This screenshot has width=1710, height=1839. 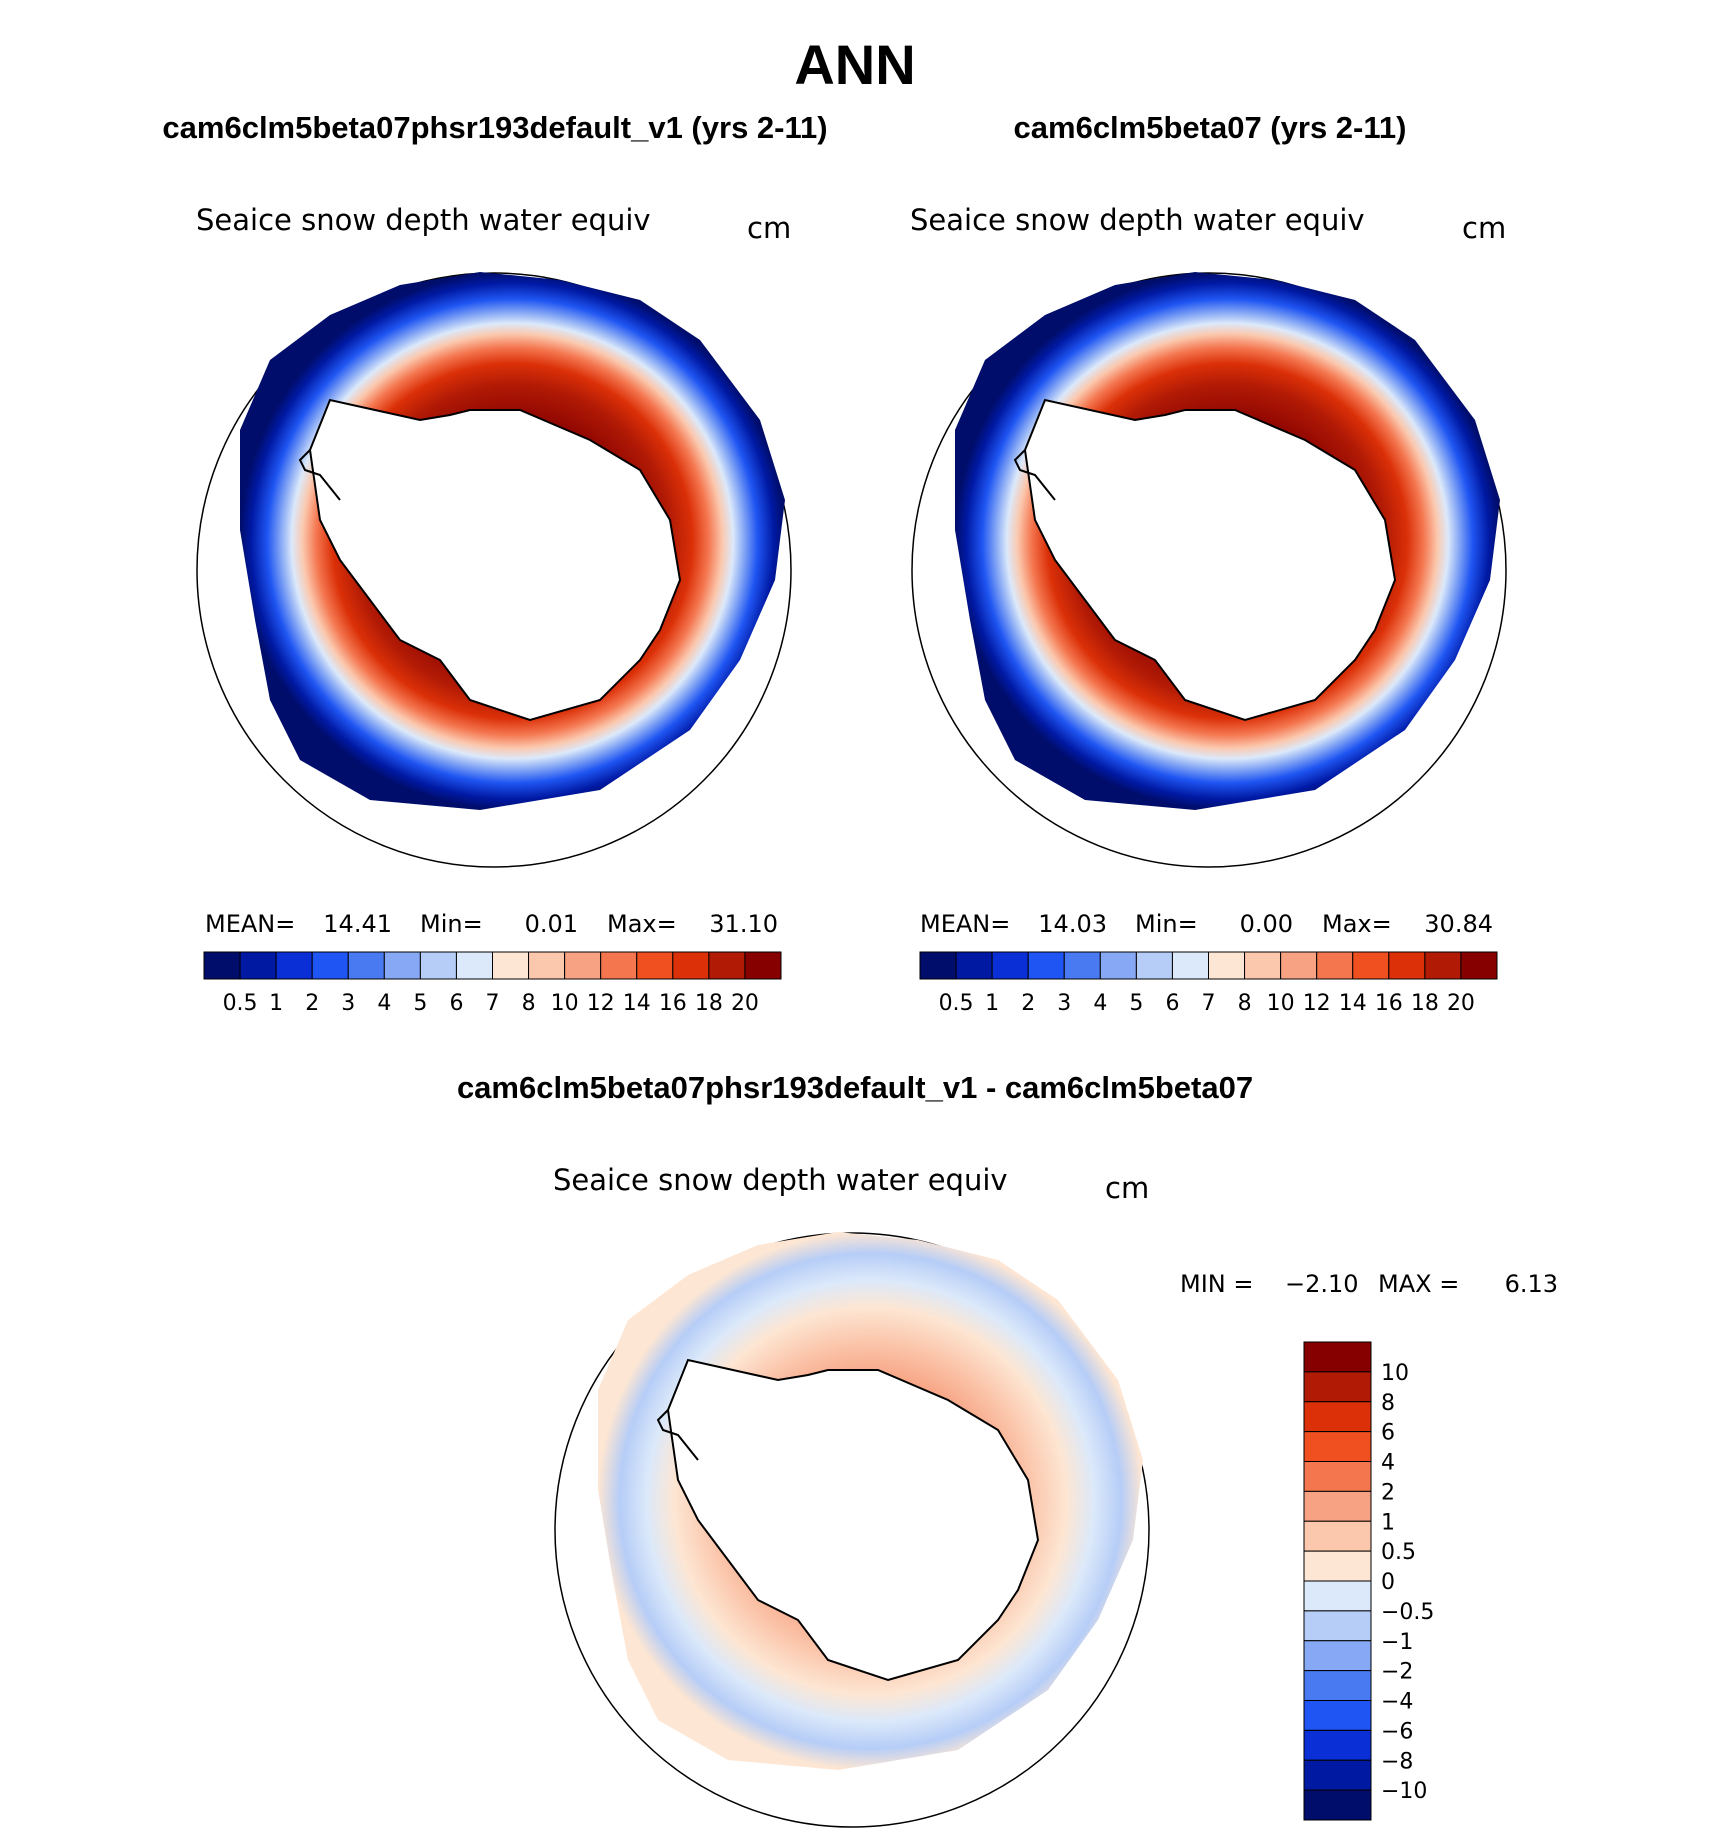 I want to click on panel-left-colorbar-tick-label: 18, so click(x=709, y=1003).